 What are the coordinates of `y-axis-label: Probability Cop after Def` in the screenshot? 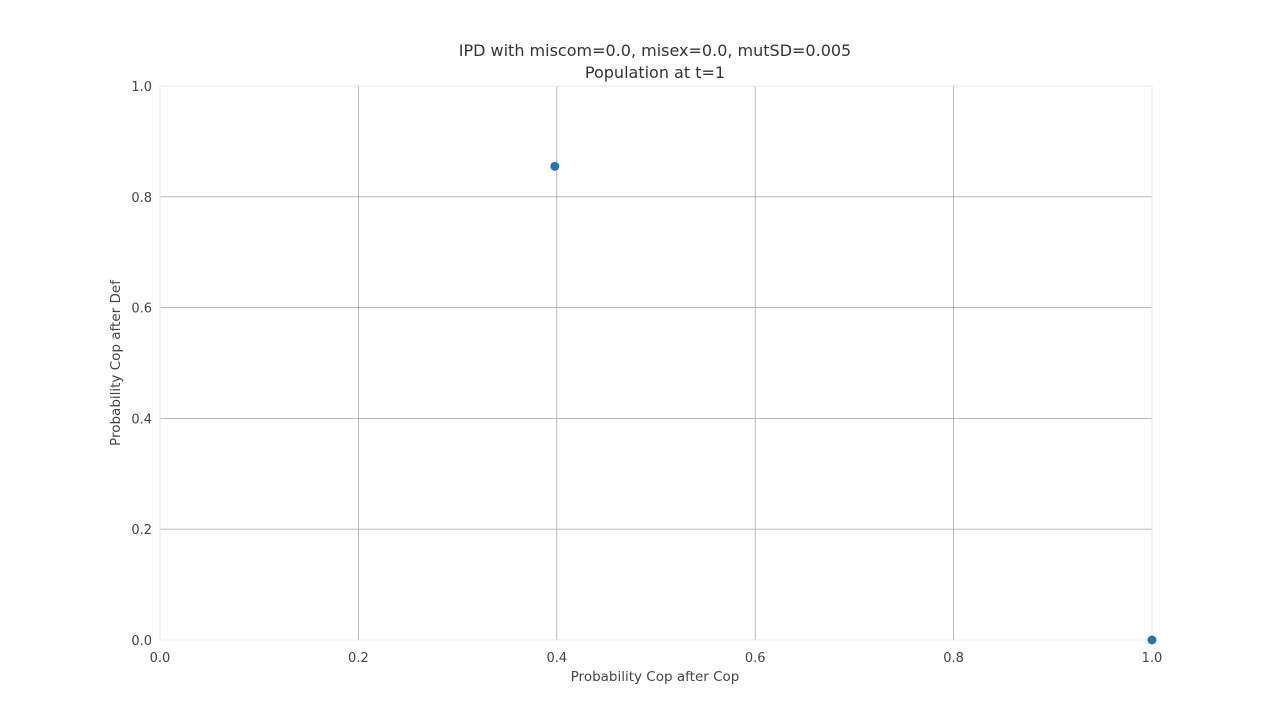 It's located at (116, 362).